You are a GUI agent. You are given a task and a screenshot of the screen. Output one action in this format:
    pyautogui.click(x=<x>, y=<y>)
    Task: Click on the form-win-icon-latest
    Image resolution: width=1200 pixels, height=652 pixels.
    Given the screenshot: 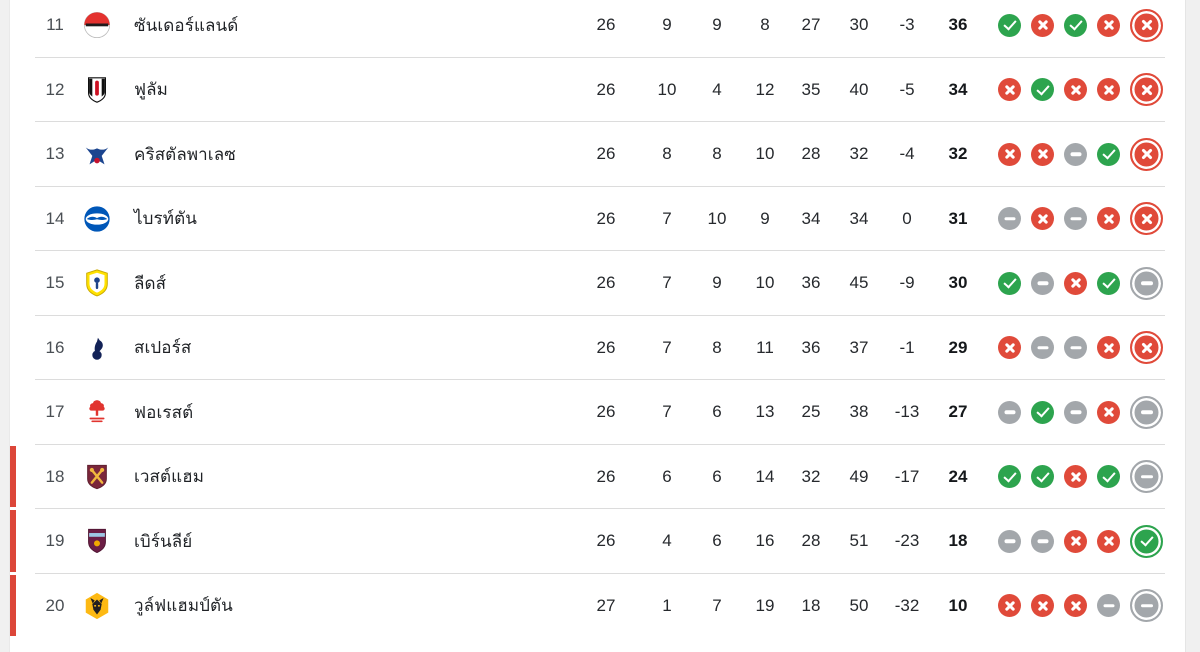 What is the action you would take?
    pyautogui.click(x=1146, y=541)
    